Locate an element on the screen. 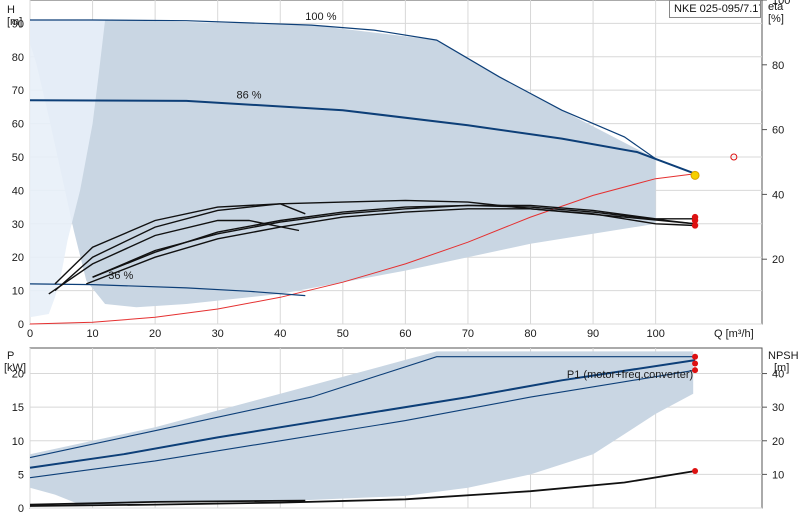  q-x-tick-label: 40 is located at coordinates (280, 334).